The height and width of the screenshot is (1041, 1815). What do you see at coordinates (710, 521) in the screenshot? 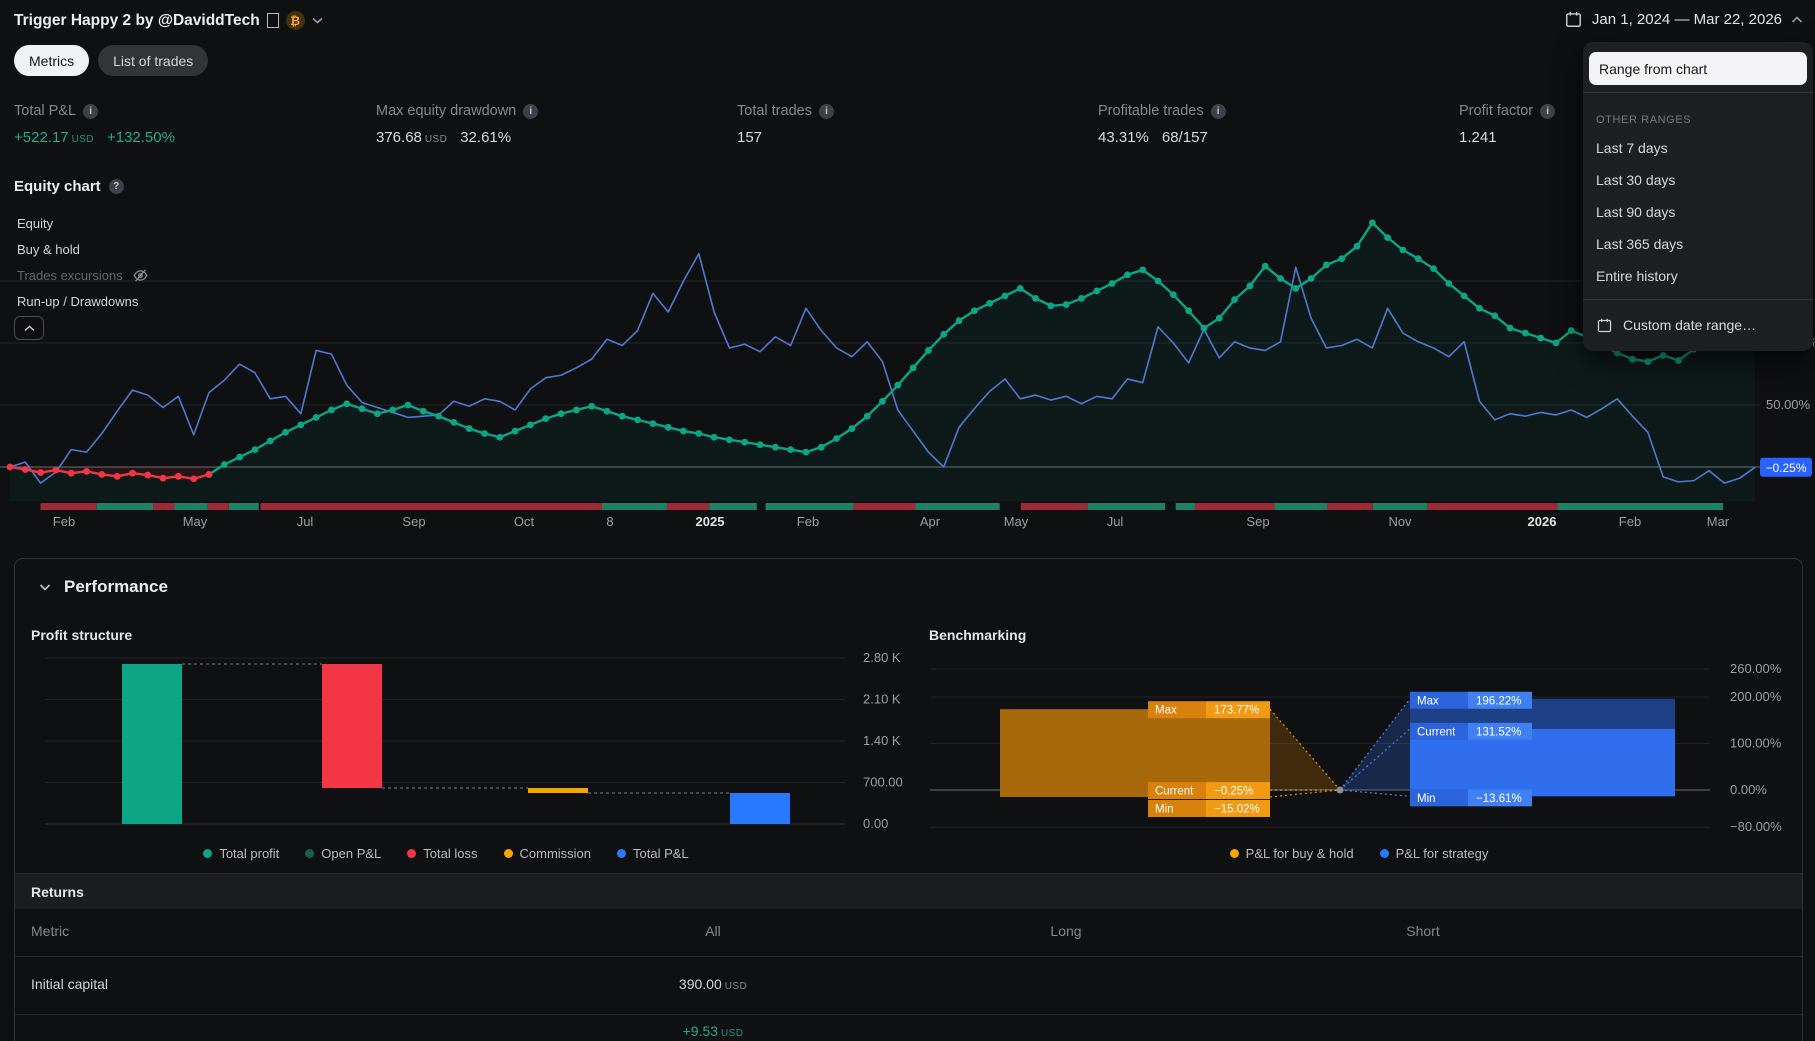
I see `svg-text: 2025` at bounding box center [710, 521].